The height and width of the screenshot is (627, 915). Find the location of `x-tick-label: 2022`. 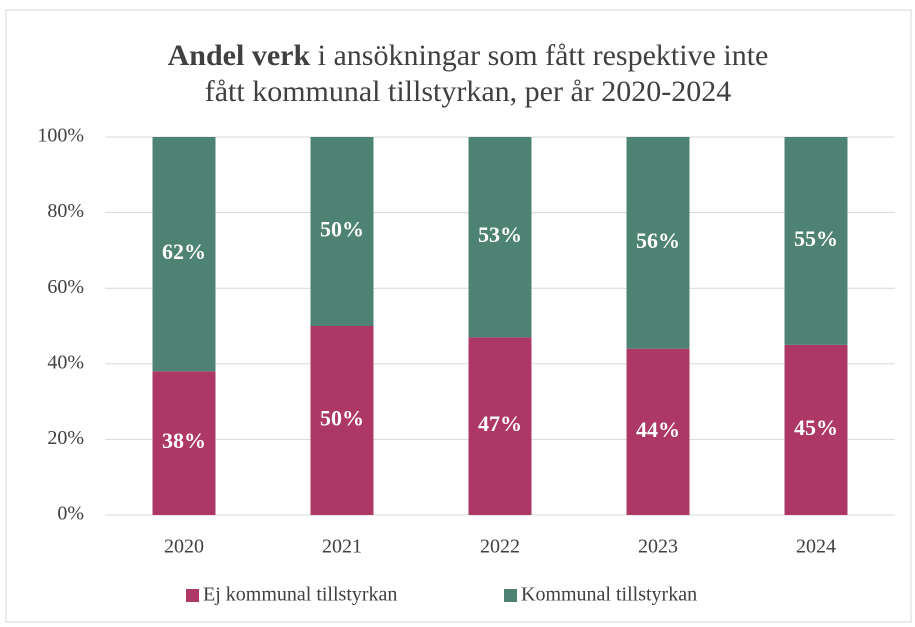

x-tick-label: 2022 is located at coordinates (500, 547).